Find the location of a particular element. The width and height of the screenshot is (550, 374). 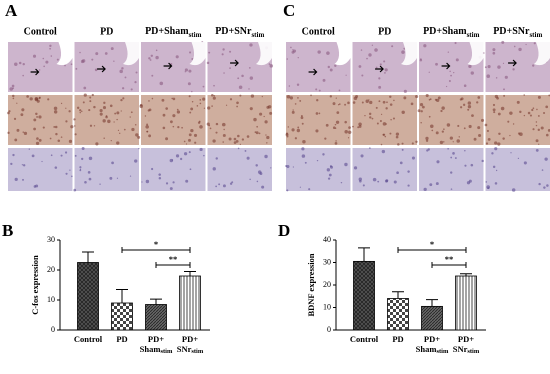

y-tick-label: 0 is located at coordinates (53, 329).